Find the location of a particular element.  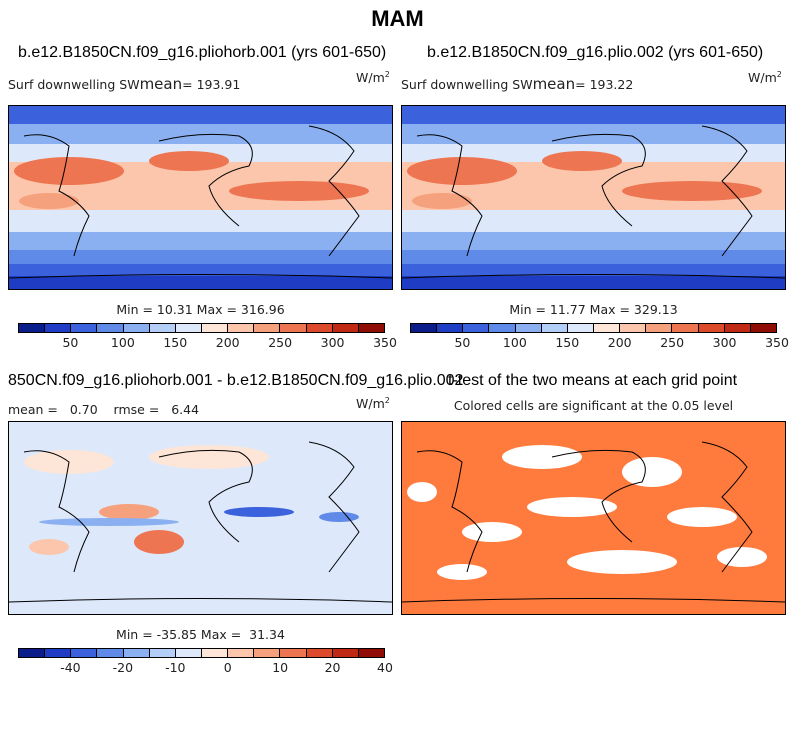

panel2-colorbar-ticks: 50 100 150 200 250 300 350 is located at coordinates (599, 343).